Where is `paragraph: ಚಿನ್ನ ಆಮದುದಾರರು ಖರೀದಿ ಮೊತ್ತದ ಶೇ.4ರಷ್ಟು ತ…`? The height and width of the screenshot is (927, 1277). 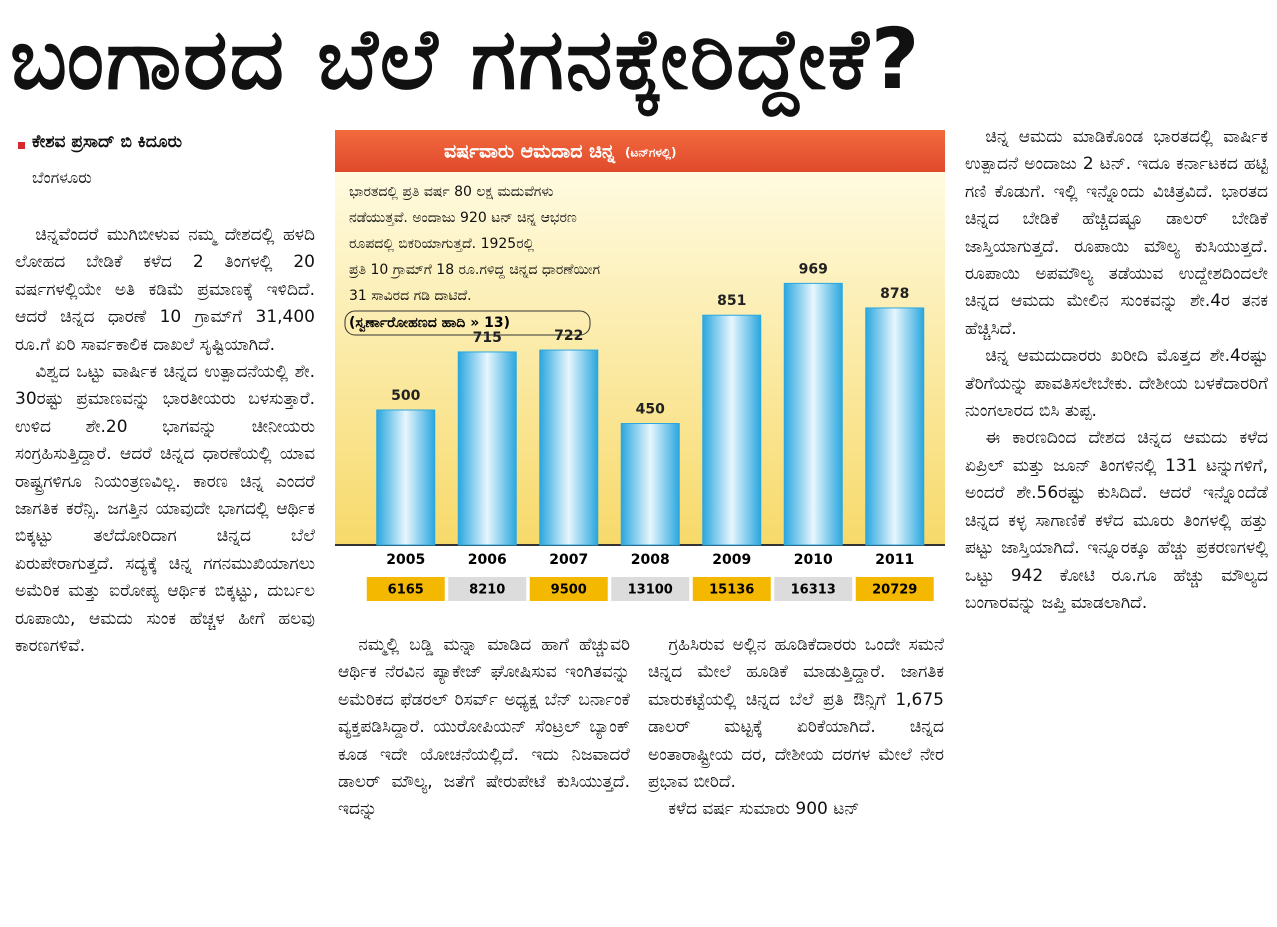 paragraph: ಚಿನ್ನ ಆಮದುದಾರರು ಖರೀದಿ ಮೊತ್ತದ ಶೇ.4ರಷ್ಟು ತ… is located at coordinates (1116, 384).